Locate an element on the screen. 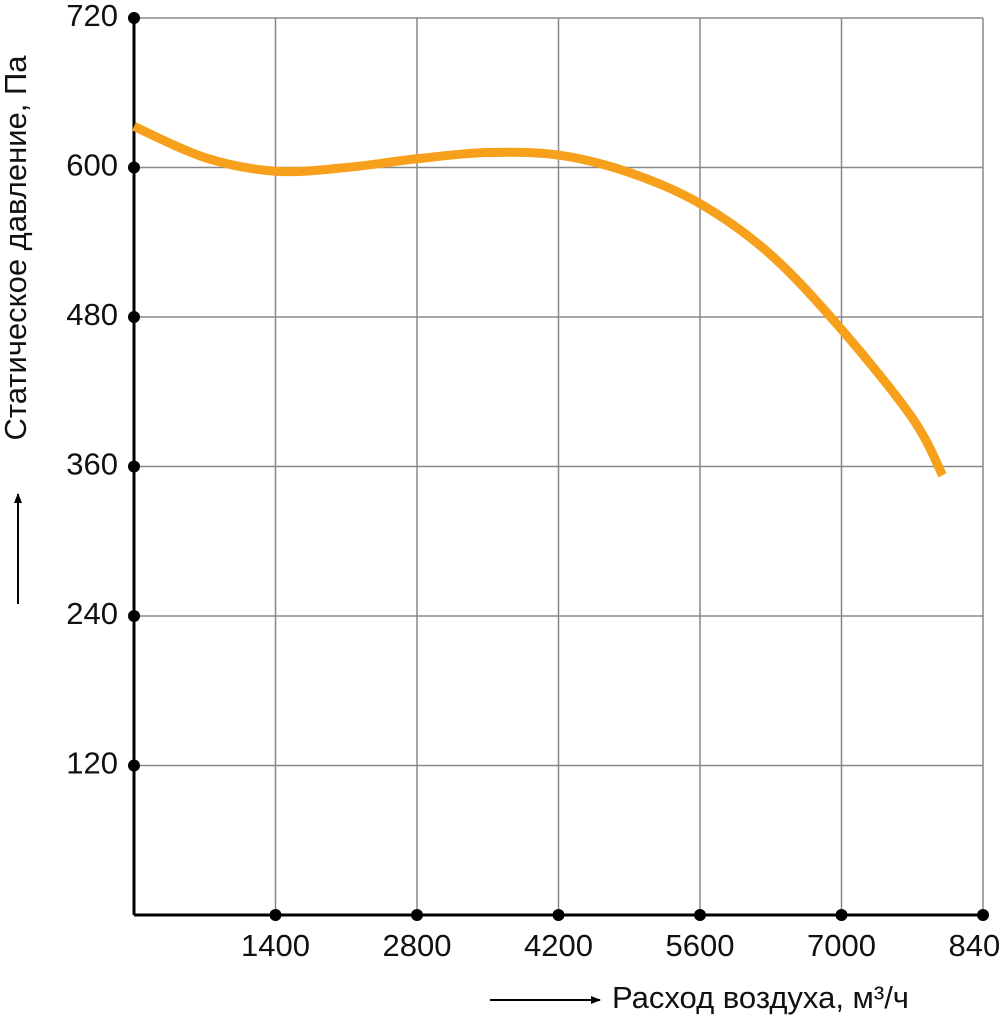 This screenshot has height=1024, width=1001. x-tick-label: 4200 is located at coordinates (558, 945).